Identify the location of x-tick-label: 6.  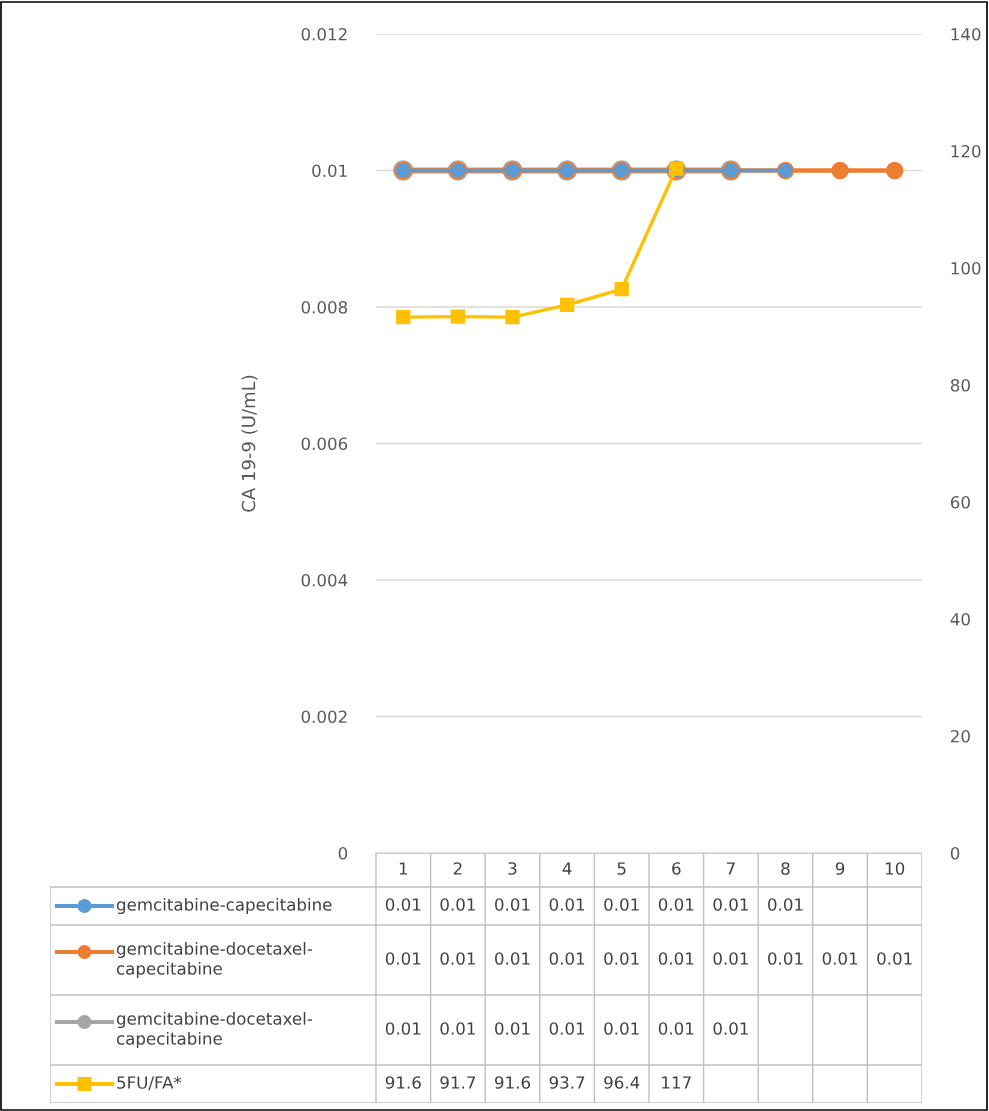
(676, 868).